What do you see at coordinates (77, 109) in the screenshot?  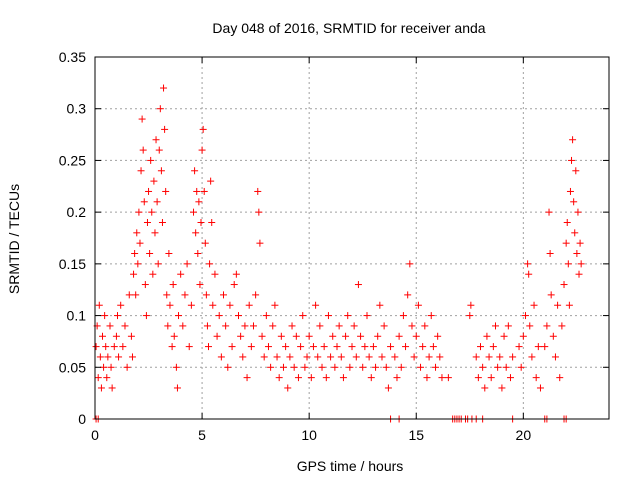 I see `y-tick-label: 0.3` at bounding box center [77, 109].